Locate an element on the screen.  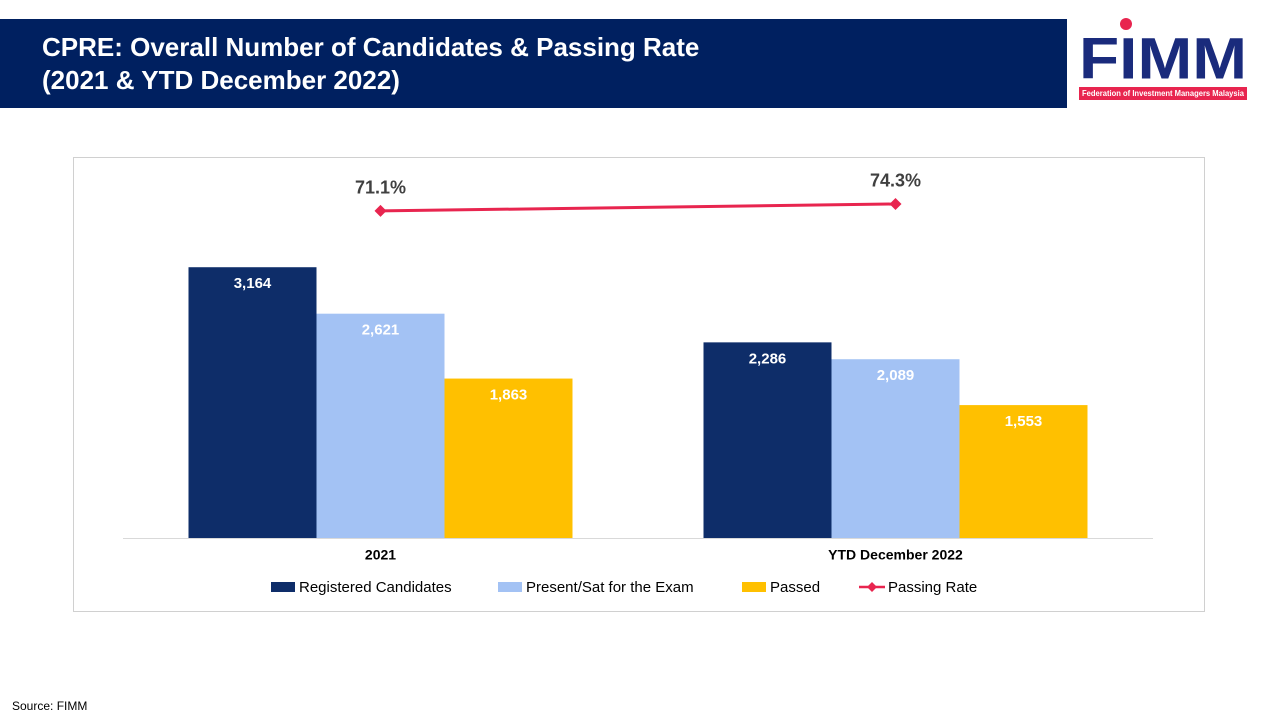
title-line: (2021 & YTD December 2022) is located at coordinates (221, 80).